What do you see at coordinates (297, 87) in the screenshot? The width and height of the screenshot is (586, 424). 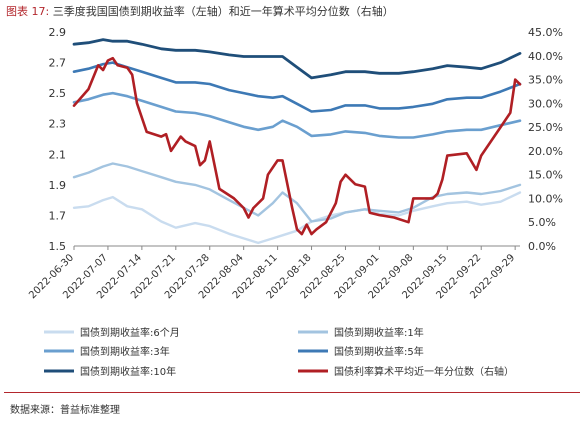 I see `series-line-y5` at bounding box center [297, 87].